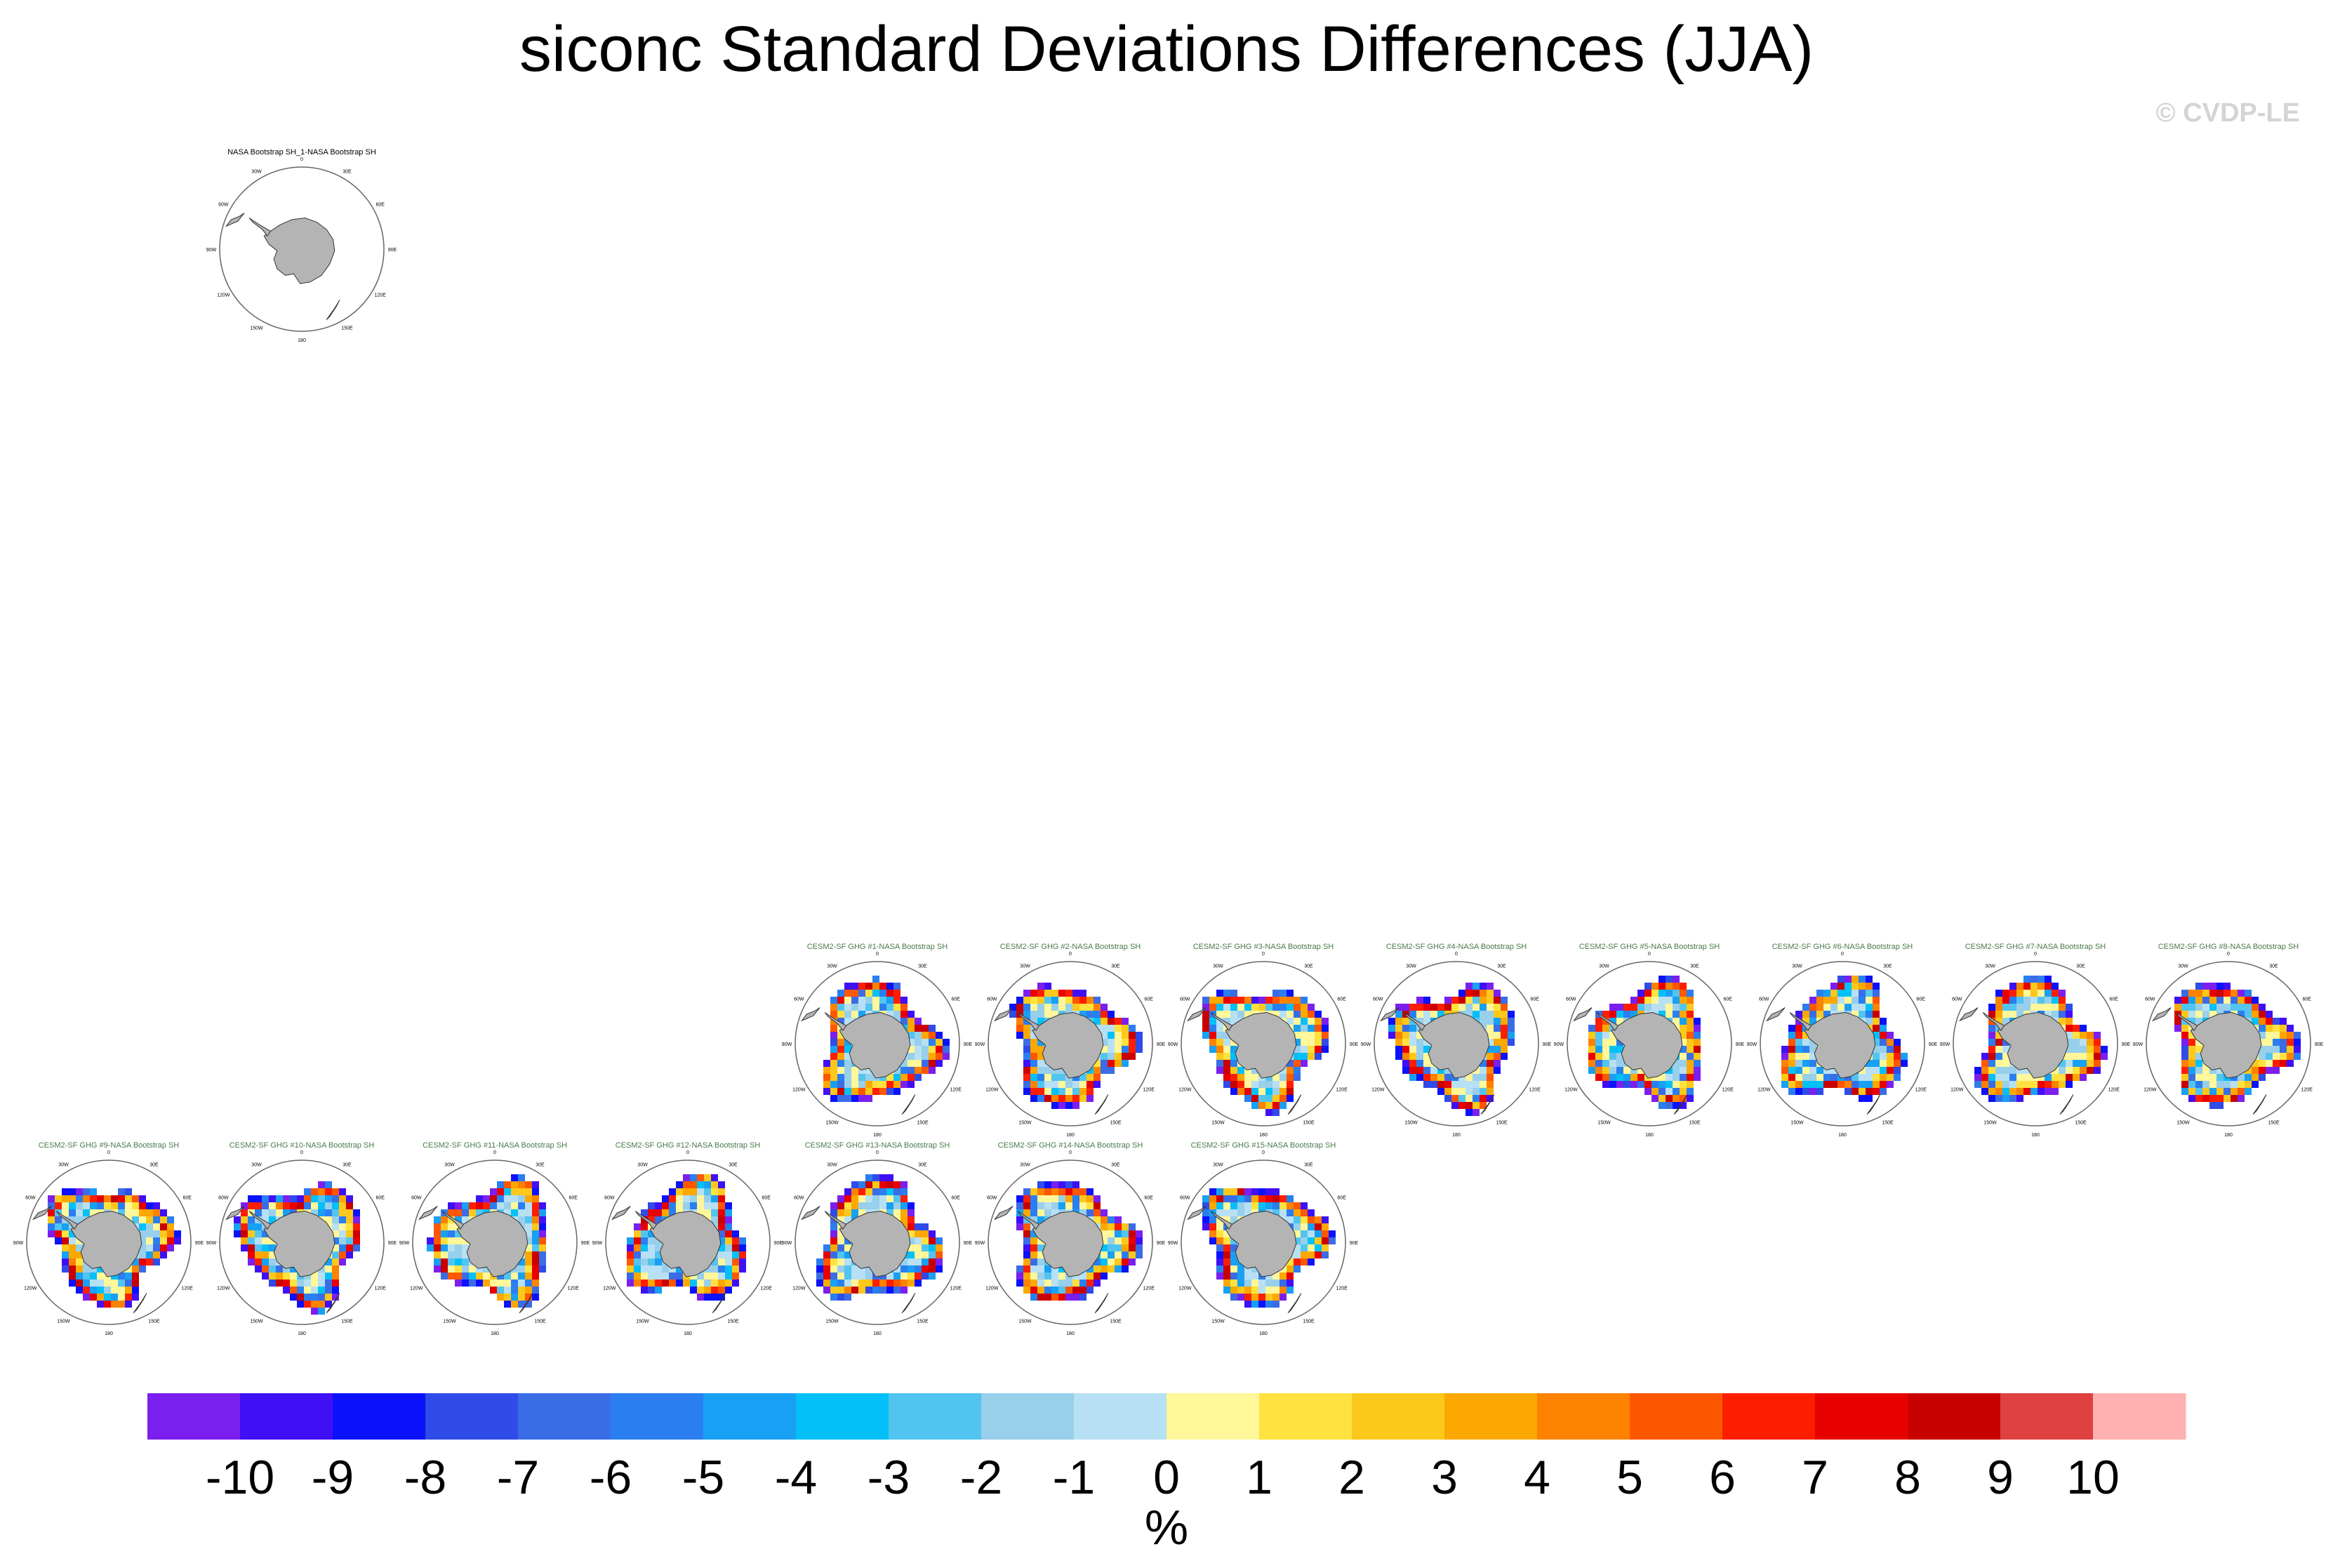  I want to click on colorbar-tick-label: 7, so click(1815, 1477).